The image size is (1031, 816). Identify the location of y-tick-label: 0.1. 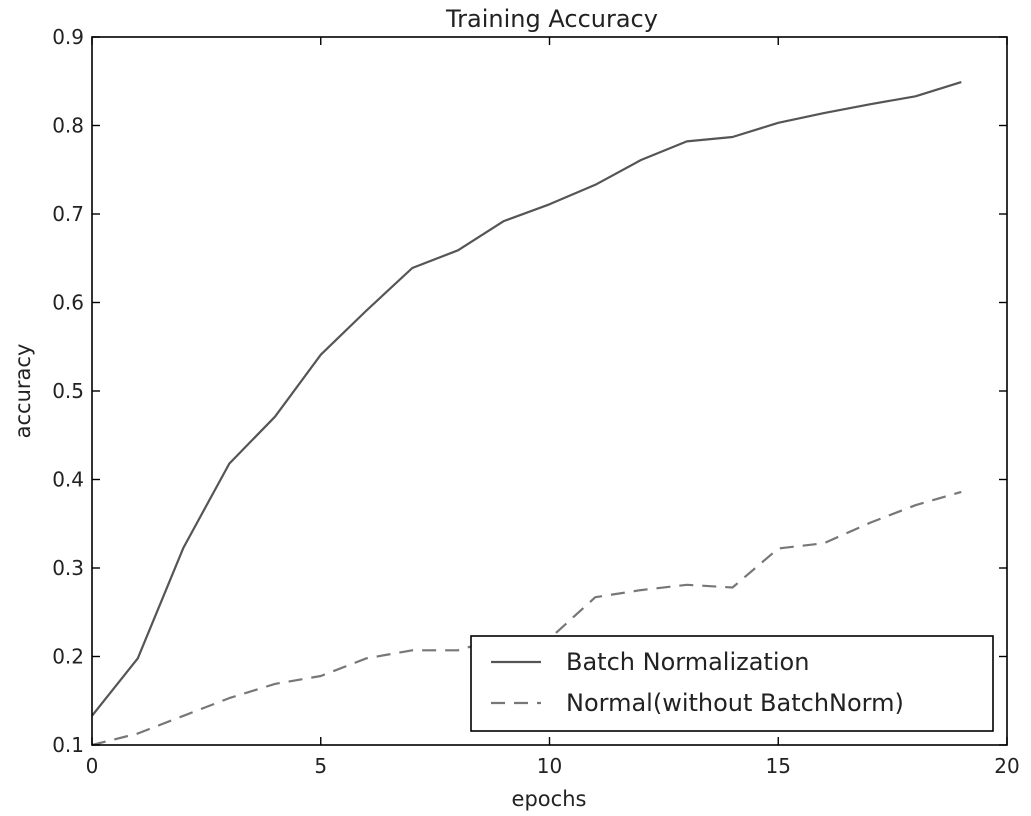
(68, 745).